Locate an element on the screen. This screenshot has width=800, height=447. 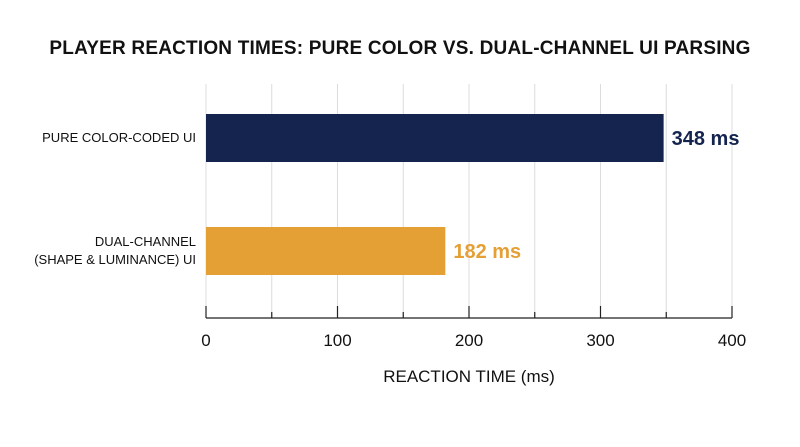
category-label: PURE COLOR-CODED UI is located at coordinates (119, 137).